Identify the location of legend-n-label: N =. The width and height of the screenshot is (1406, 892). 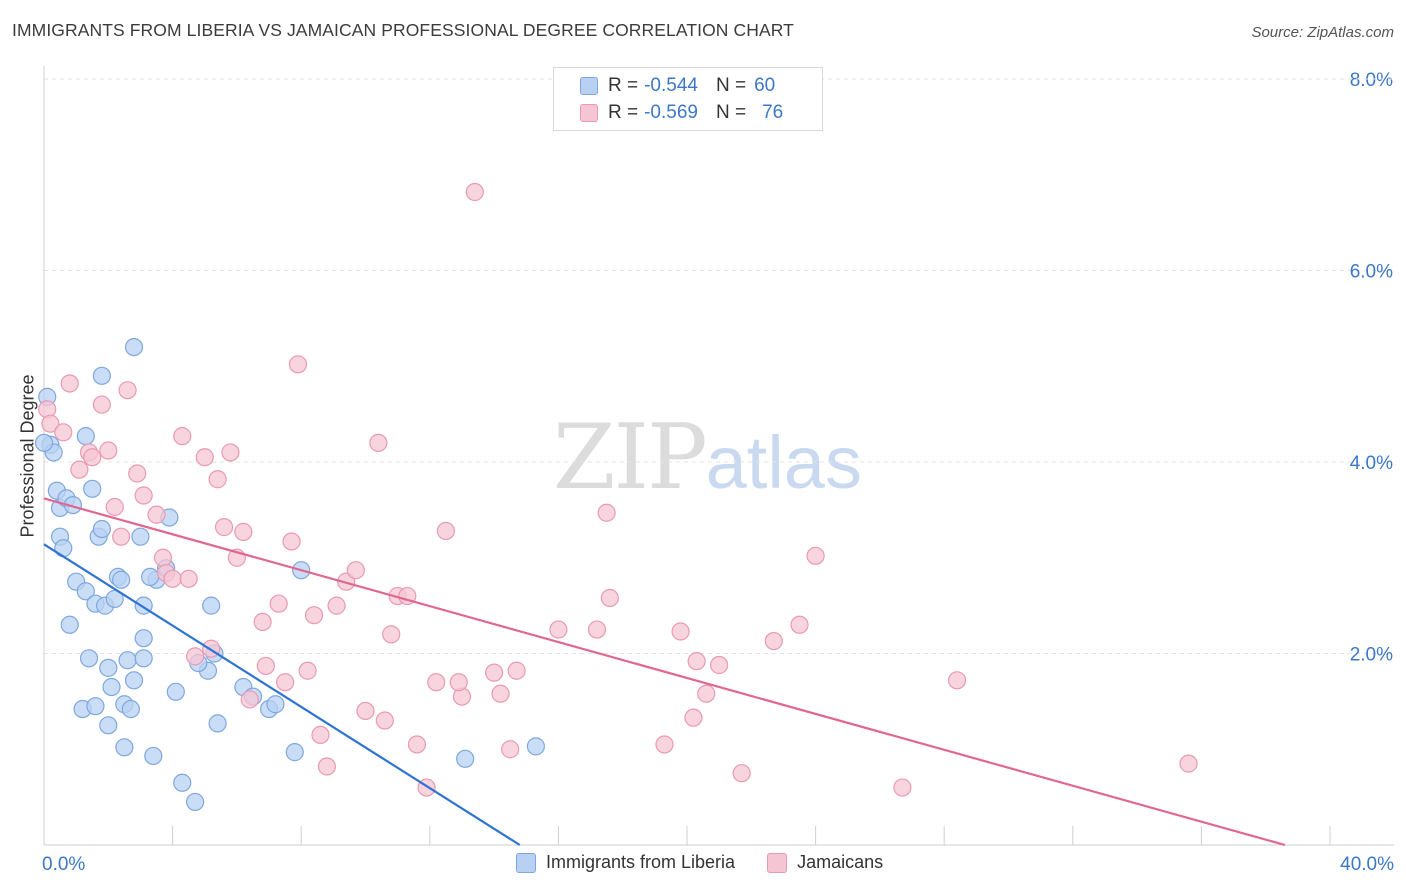
(731, 85).